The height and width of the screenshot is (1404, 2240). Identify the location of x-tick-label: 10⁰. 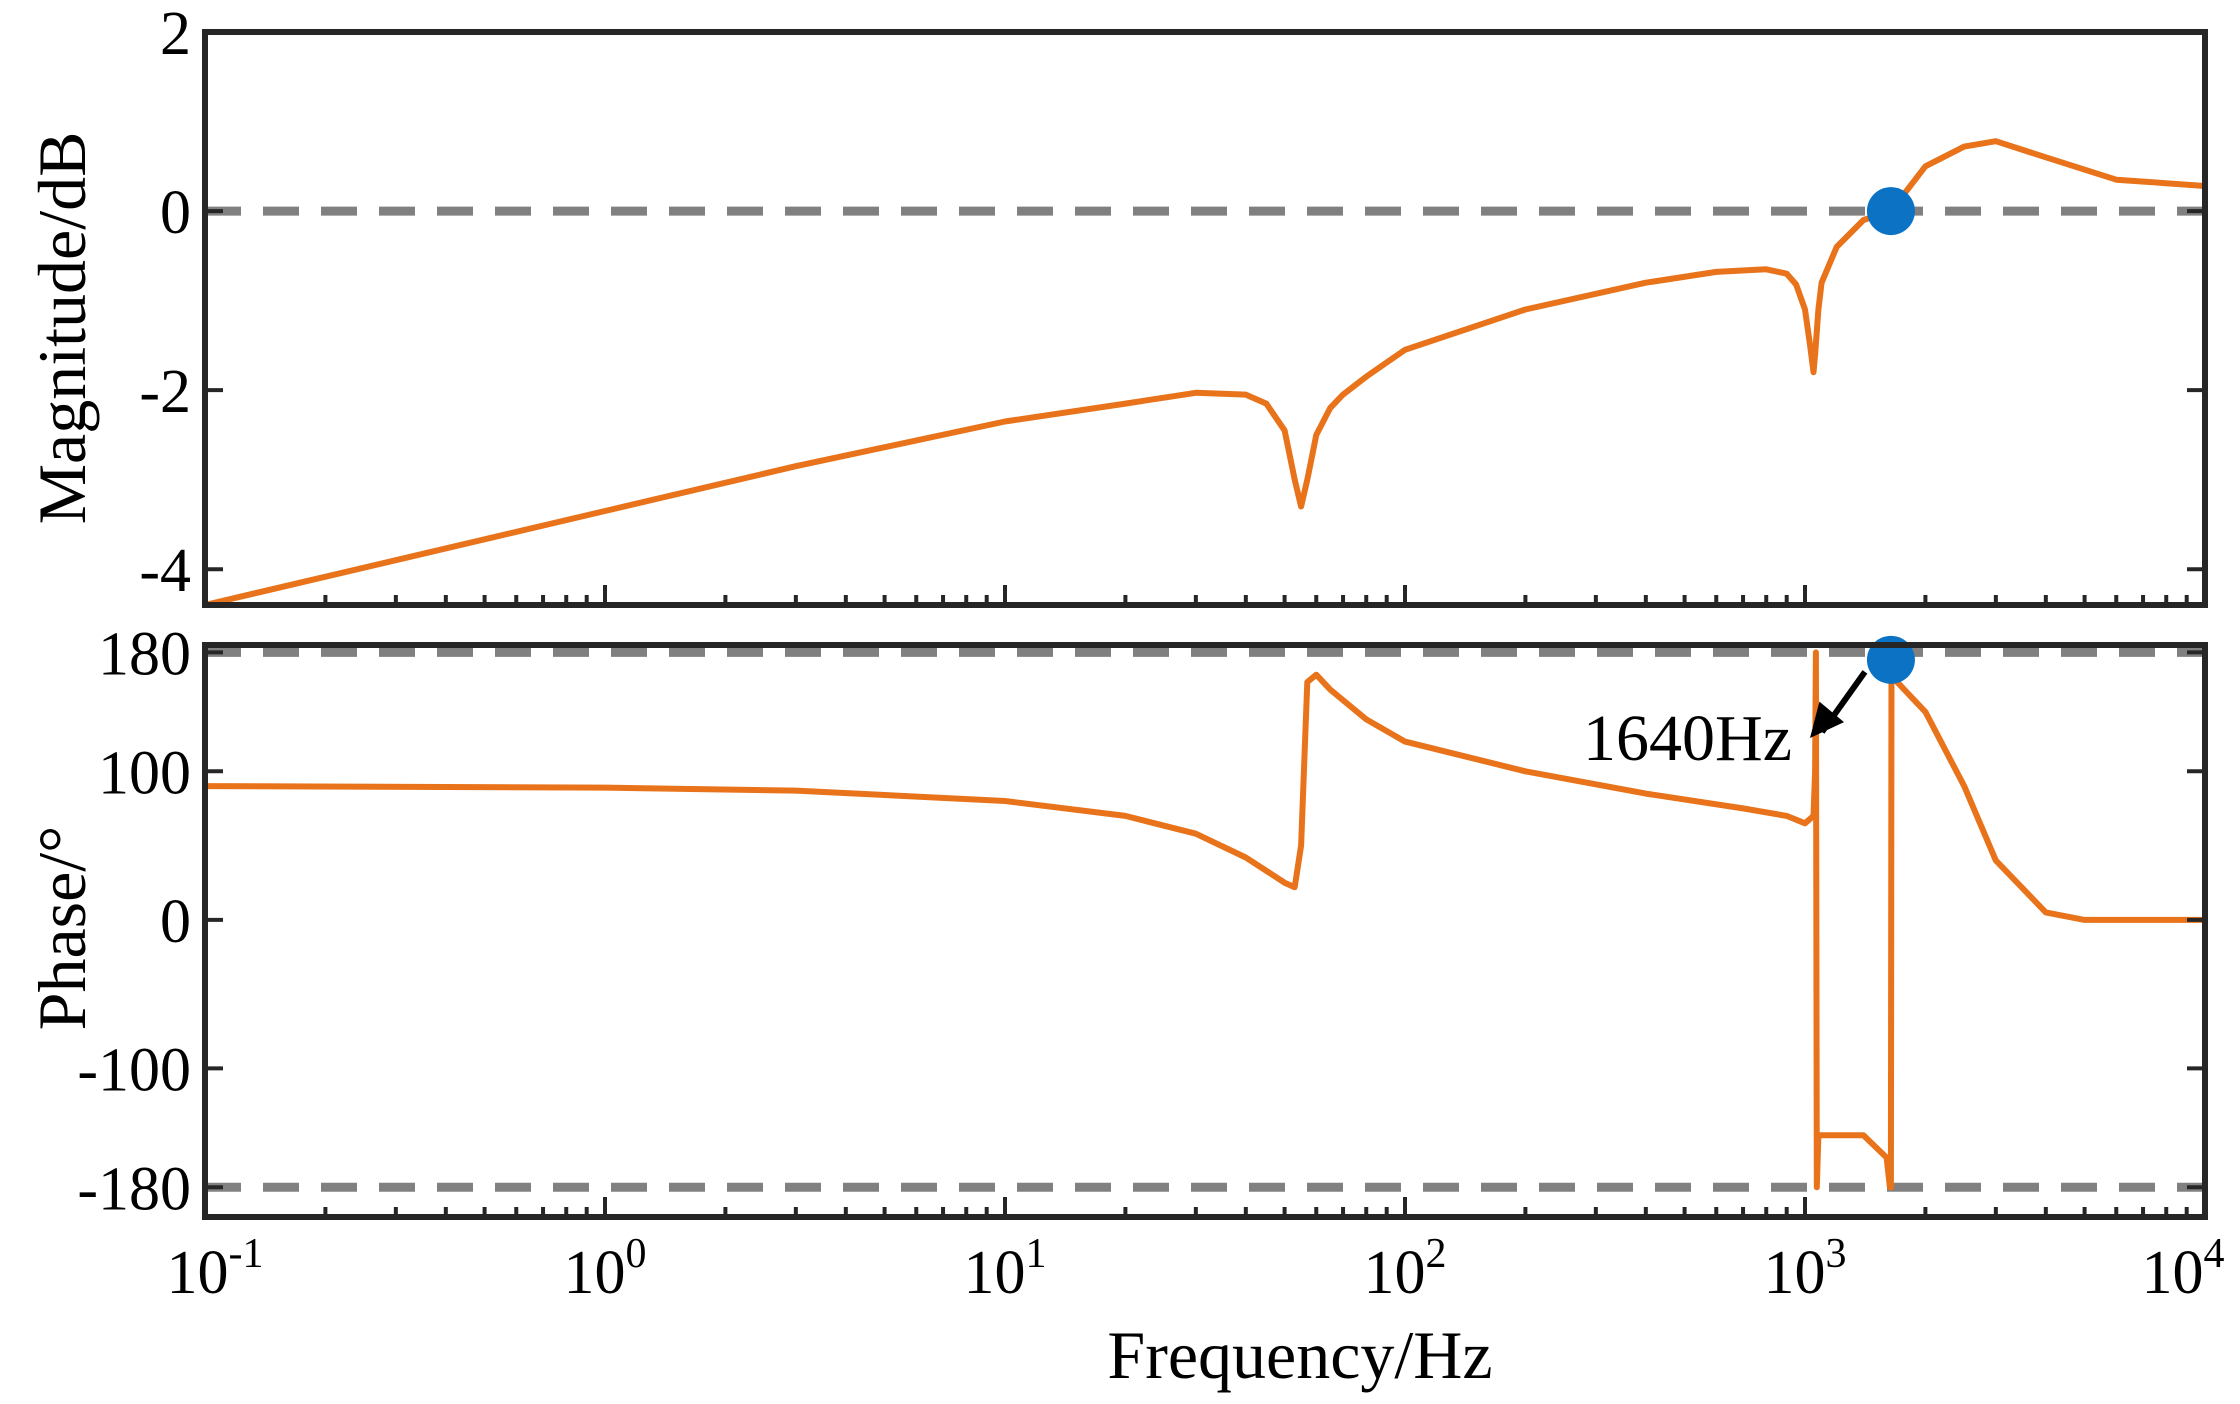
(605, 1269).